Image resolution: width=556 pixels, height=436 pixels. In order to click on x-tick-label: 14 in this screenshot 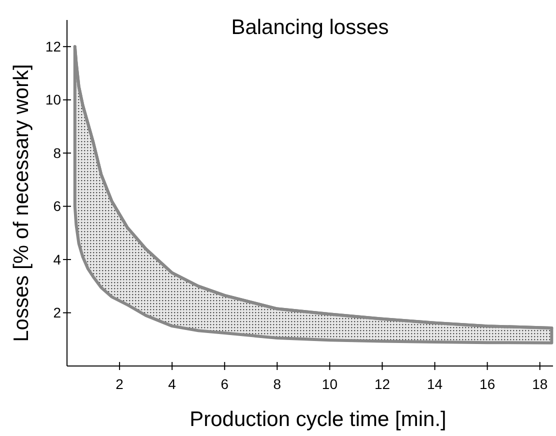, I will do `click(434, 384)`.